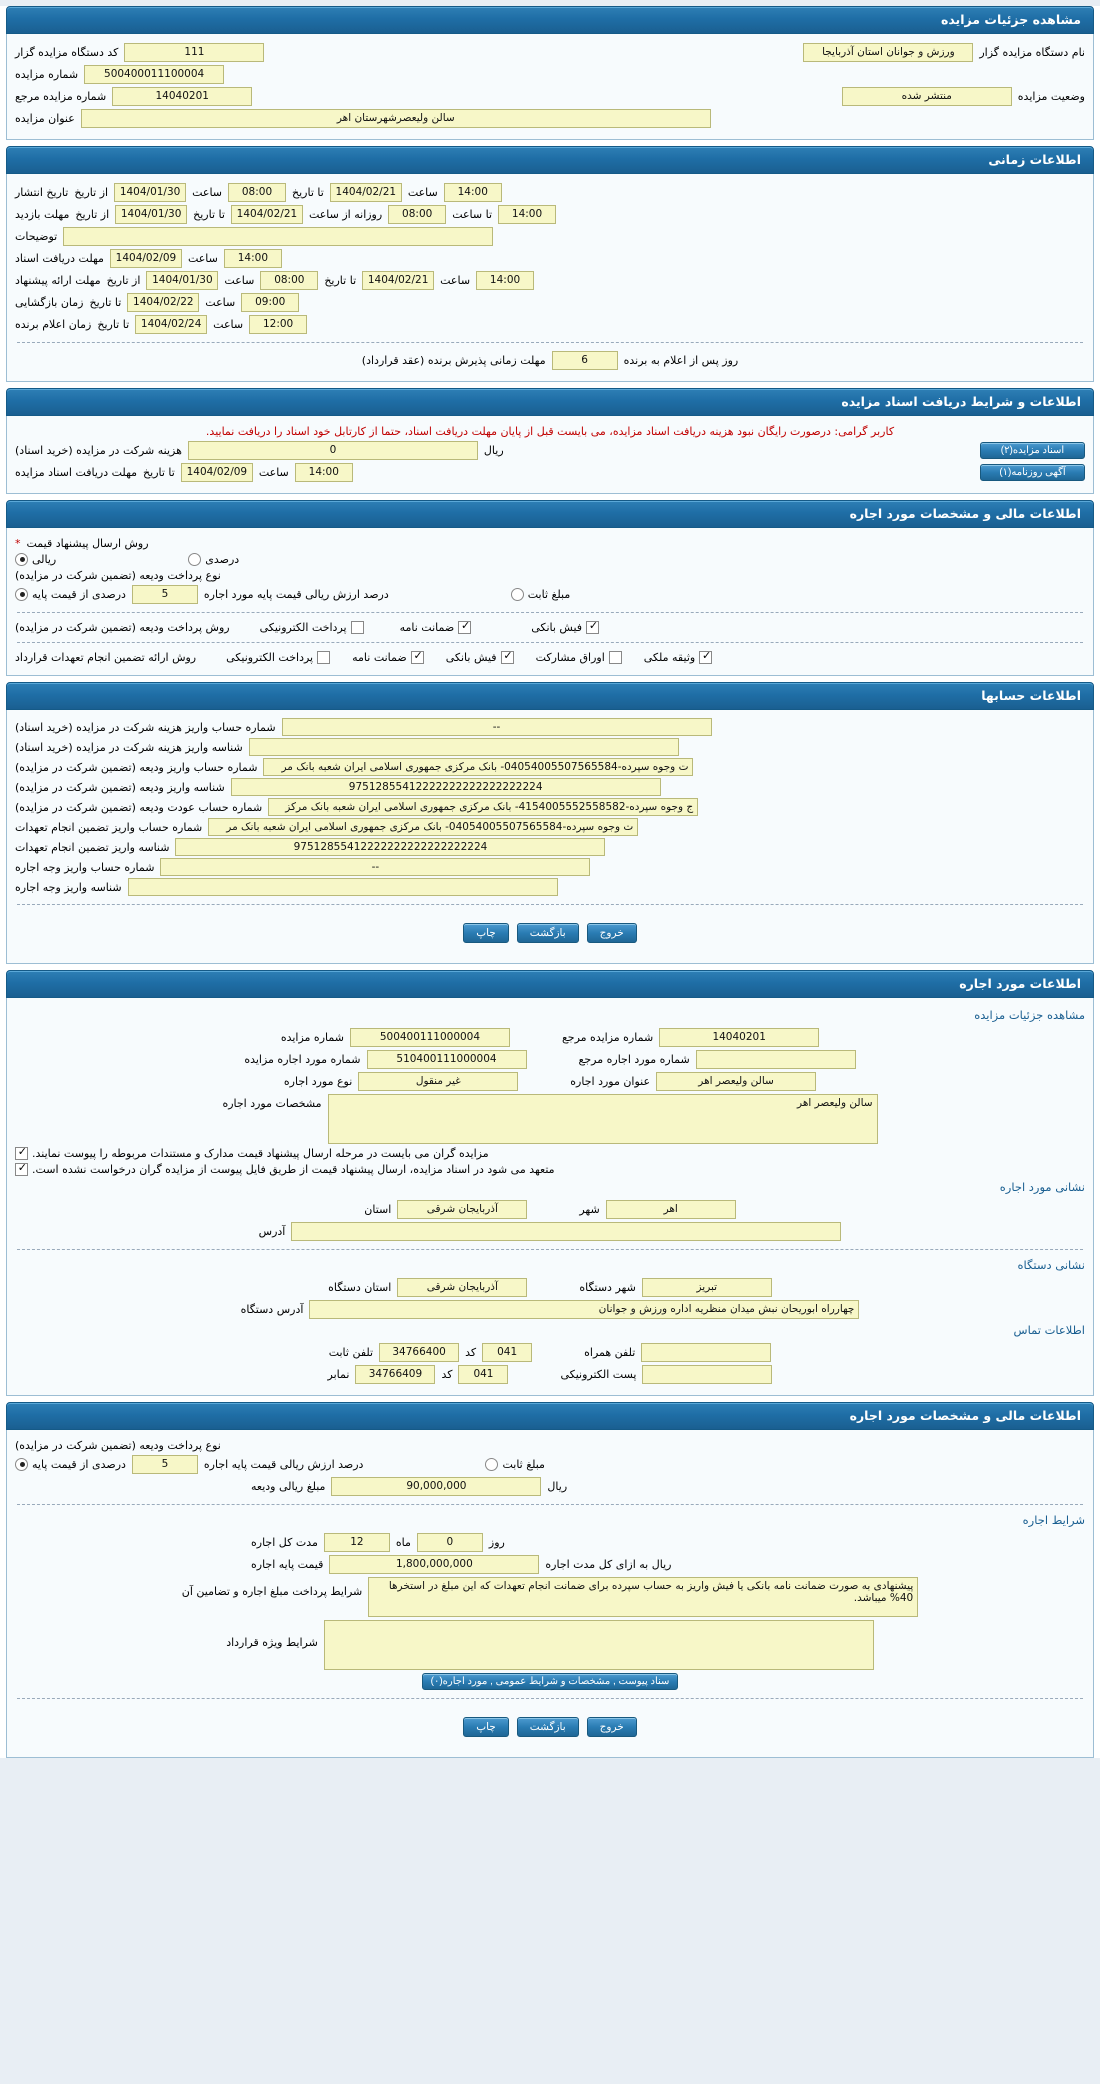 Image resolution: width=1100 pixels, height=2084 pixels. I want to click on field-rent-ref, so click(775, 1059).